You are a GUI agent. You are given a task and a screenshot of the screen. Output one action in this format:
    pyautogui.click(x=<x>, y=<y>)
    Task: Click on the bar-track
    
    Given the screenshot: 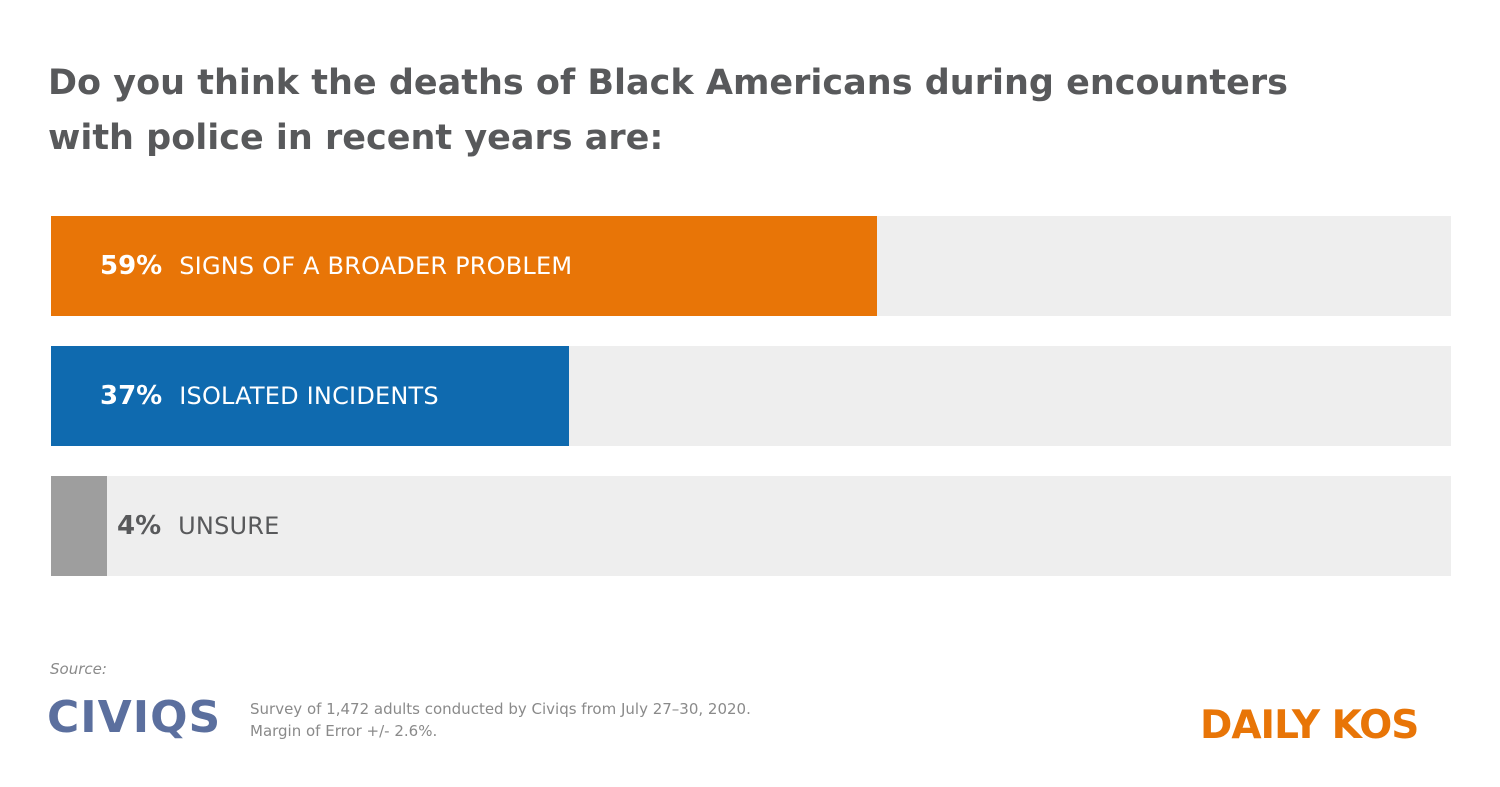 What is the action you would take?
    pyautogui.click(x=751, y=526)
    